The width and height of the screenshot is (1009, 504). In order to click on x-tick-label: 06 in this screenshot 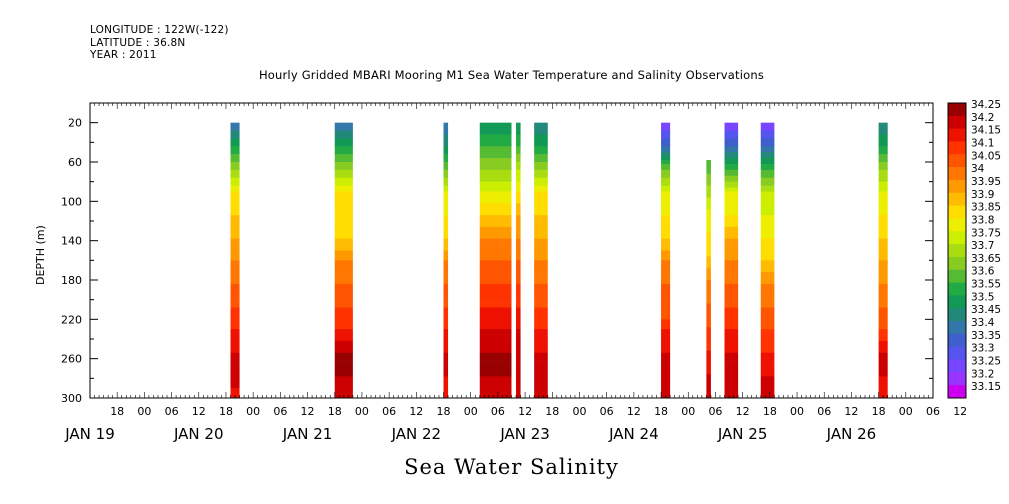, I will do `click(607, 411)`.